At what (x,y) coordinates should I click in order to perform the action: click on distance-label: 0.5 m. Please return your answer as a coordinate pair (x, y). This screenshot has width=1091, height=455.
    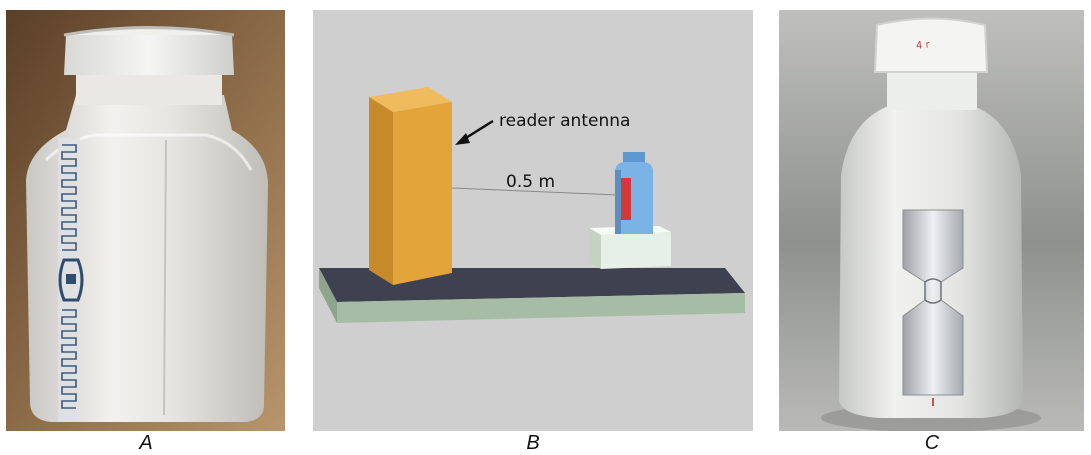
    Looking at the image, I should click on (530, 182).